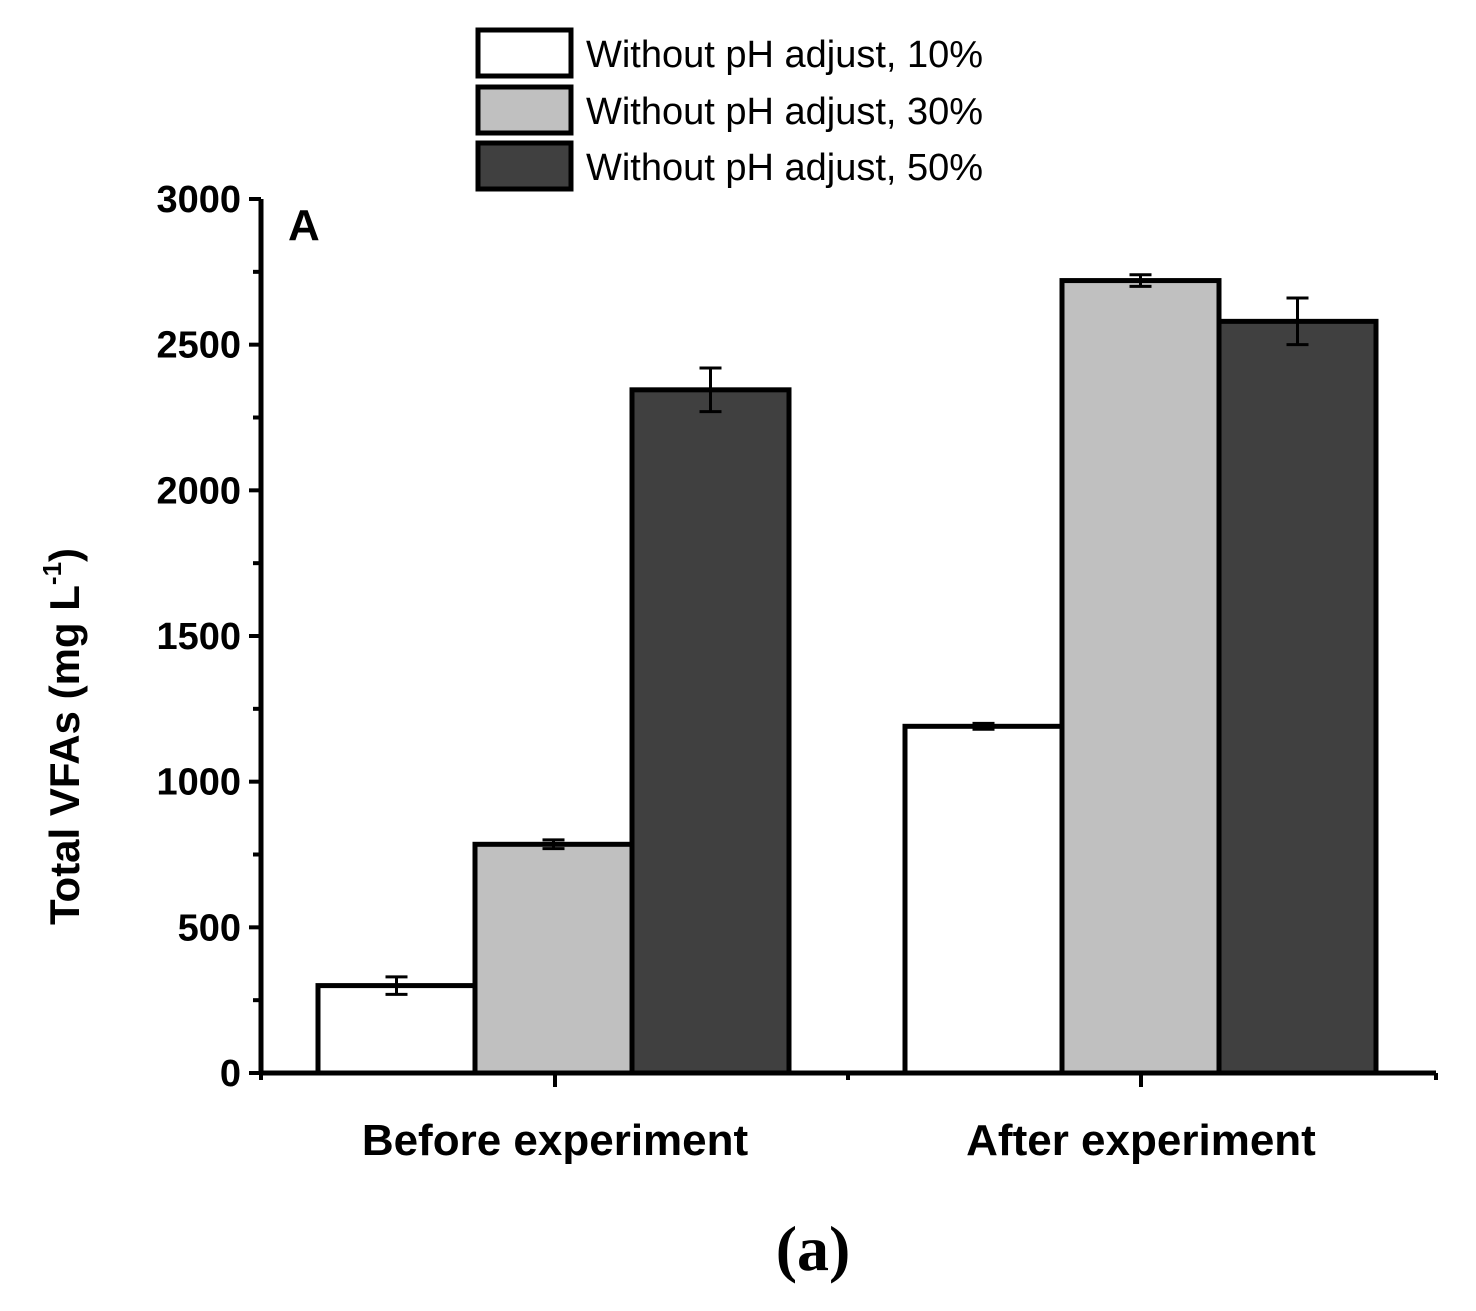 The image size is (1476, 1311). What do you see at coordinates (64, 755) in the screenshot?
I see `y-axis-title-main: Total VFAs (mg L` at bounding box center [64, 755].